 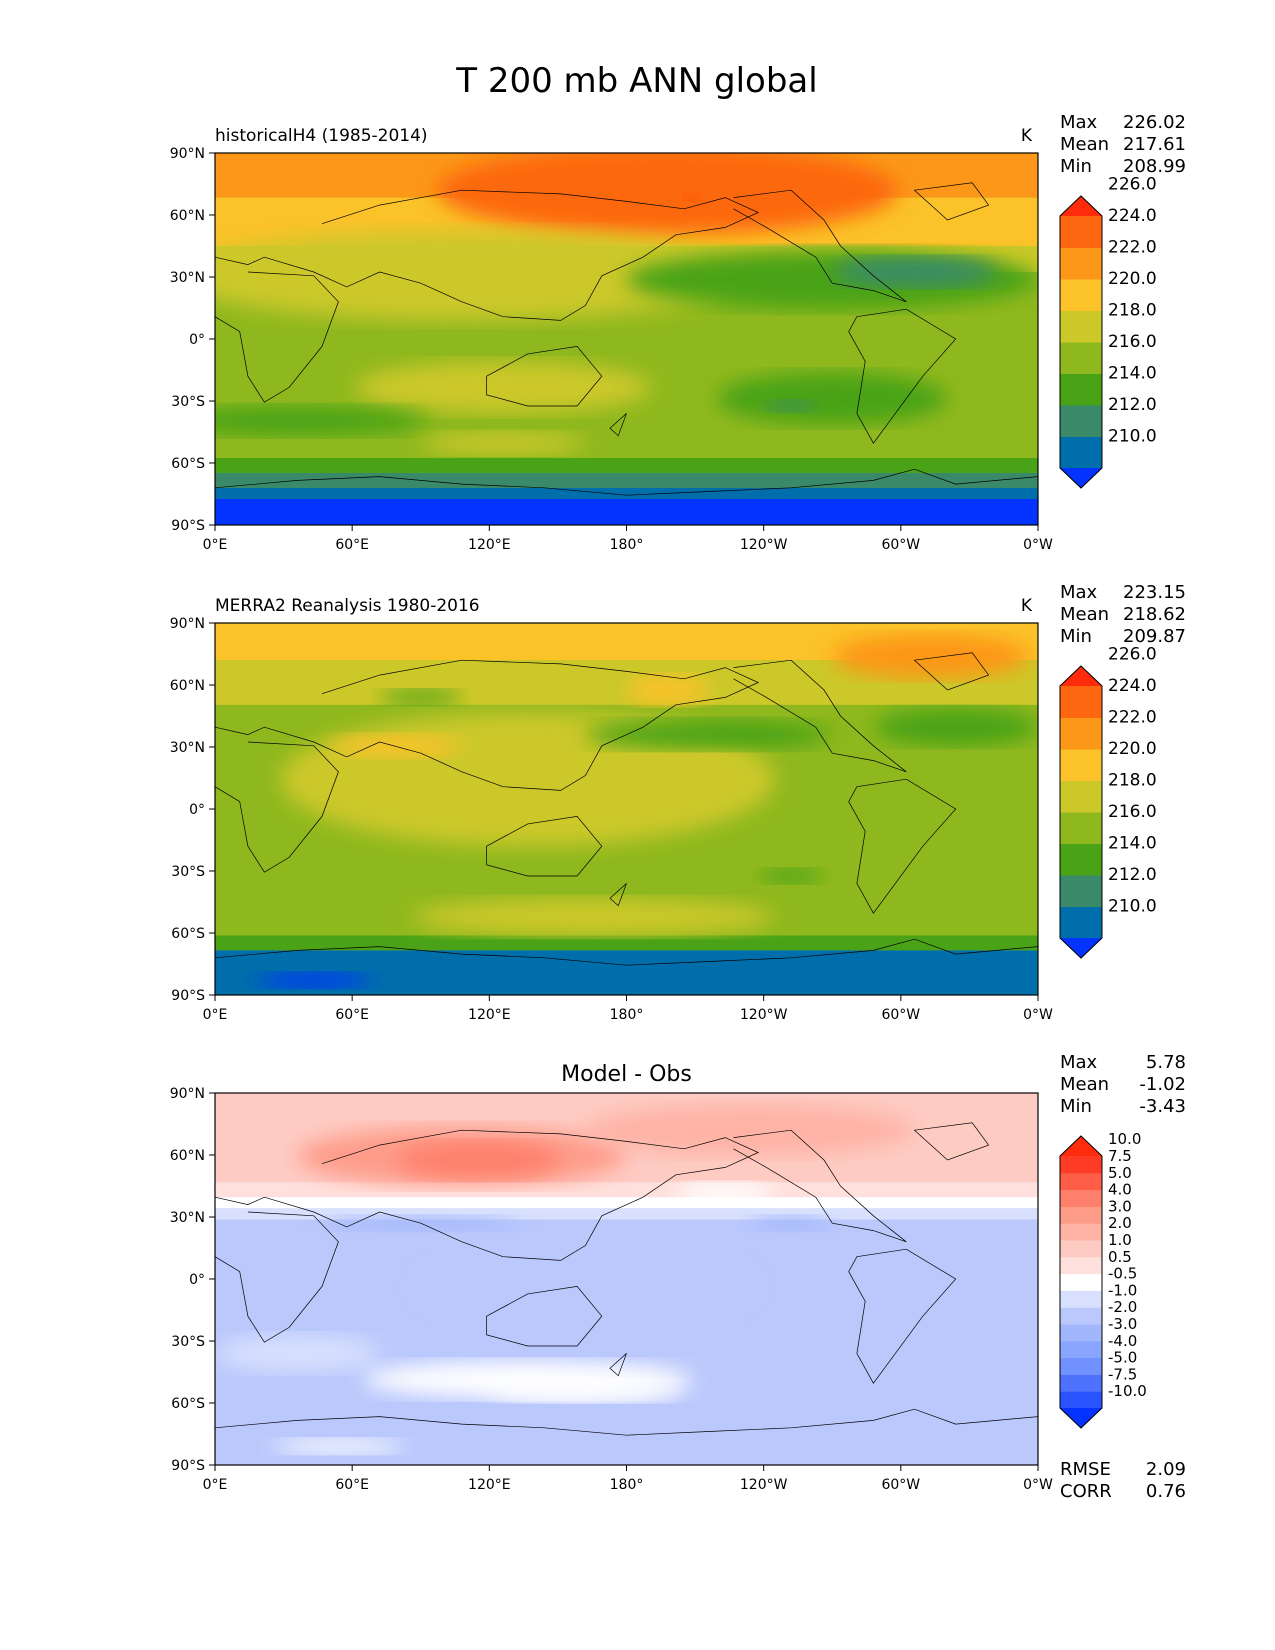 I want to click on colorbar-label: -7.5, so click(x=1122, y=1374).